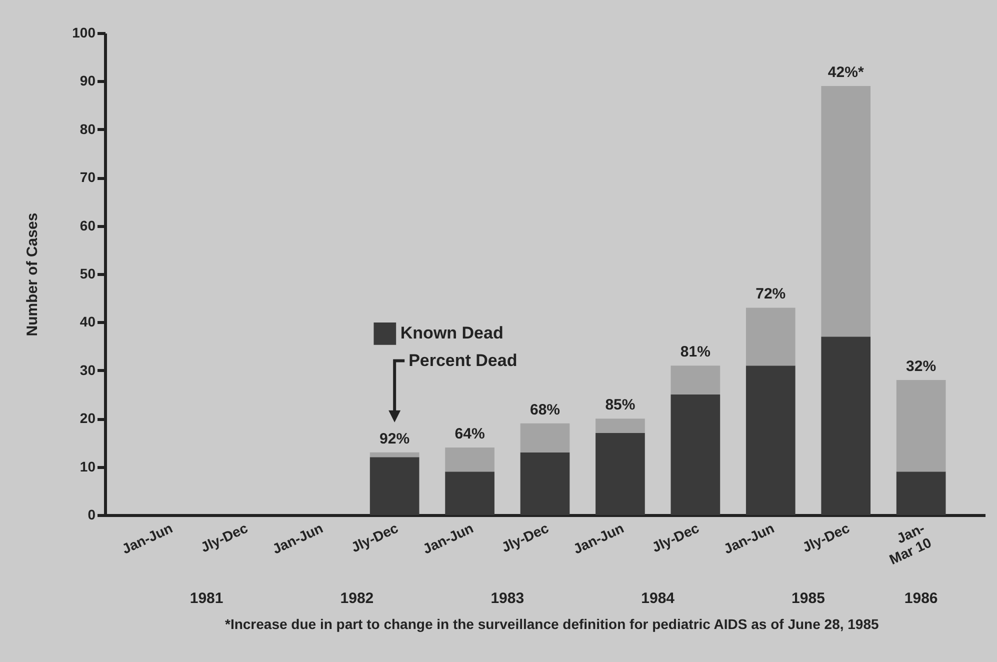  Describe the element at coordinates (88, 128) in the screenshot. I see `y-tick-label: 80` at that location.